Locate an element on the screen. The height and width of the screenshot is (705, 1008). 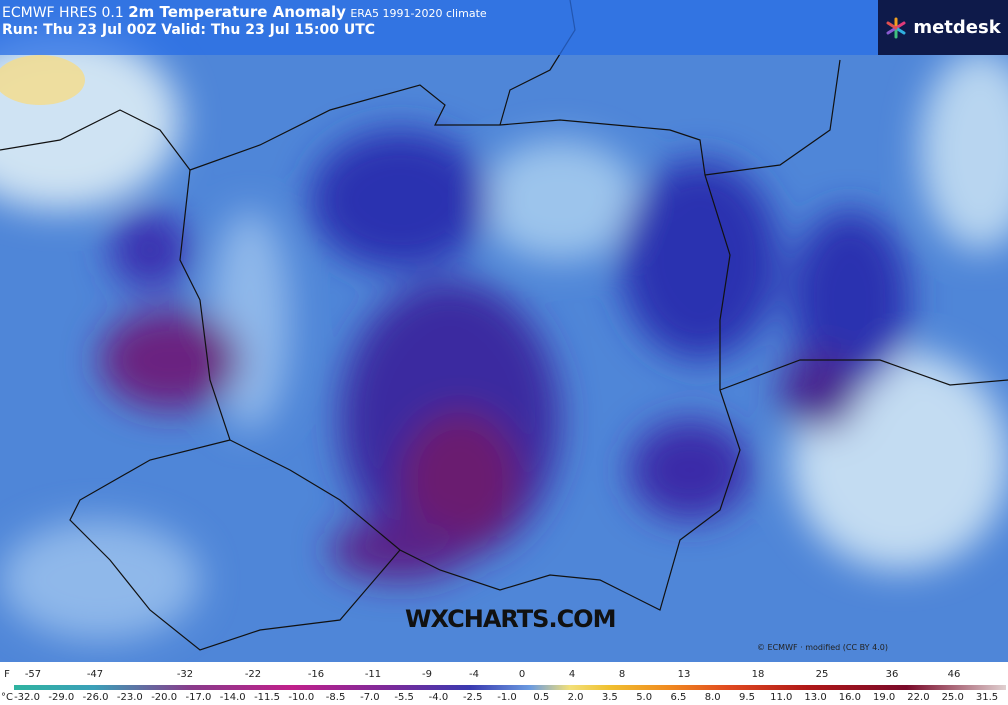
c-label: 19.0 is located at coordinates (884, 697).